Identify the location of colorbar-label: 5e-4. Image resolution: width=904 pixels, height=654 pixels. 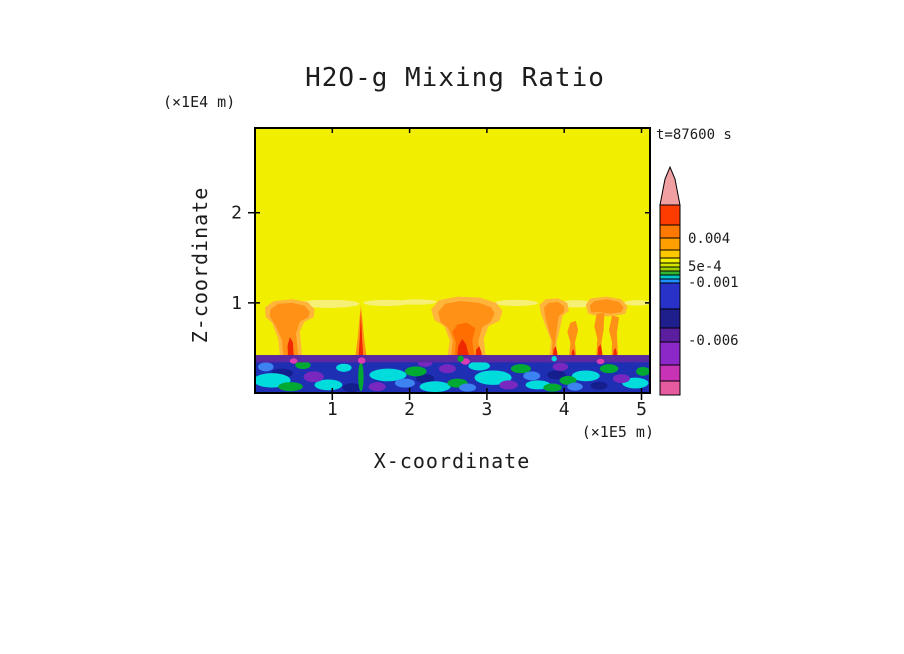
(705, 267).